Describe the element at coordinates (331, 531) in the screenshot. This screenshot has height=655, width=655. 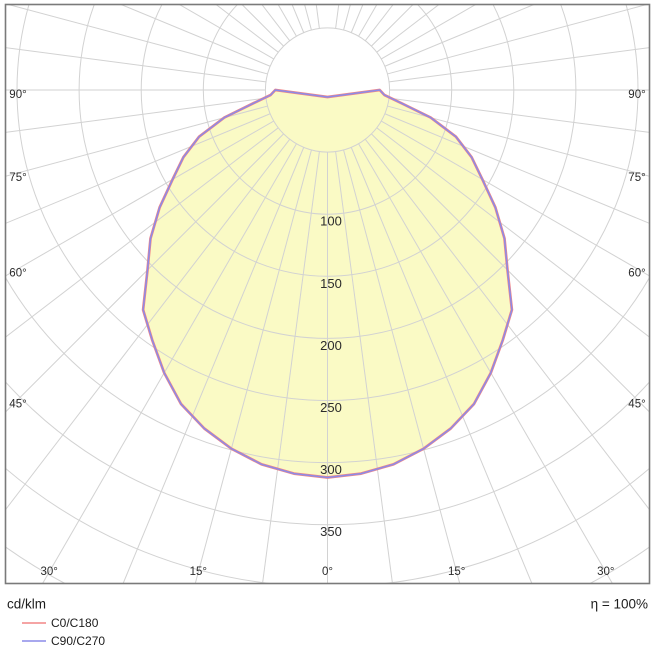
I see `ring-label: 350` at that location.